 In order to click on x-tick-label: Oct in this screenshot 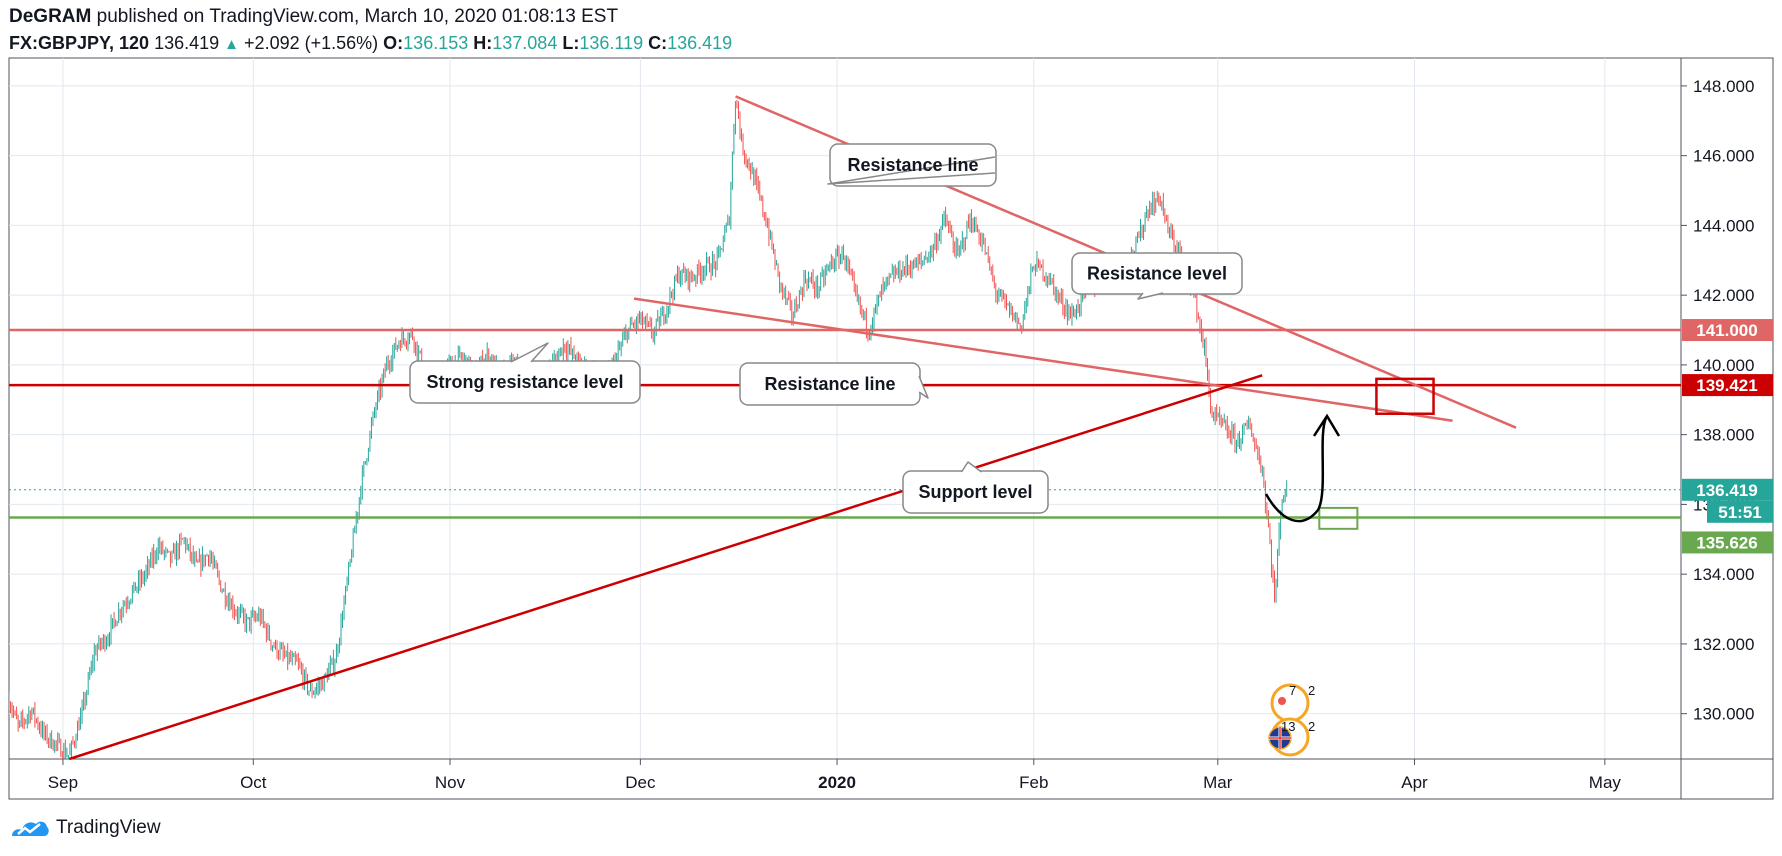, I will do `click(253, 782)`.